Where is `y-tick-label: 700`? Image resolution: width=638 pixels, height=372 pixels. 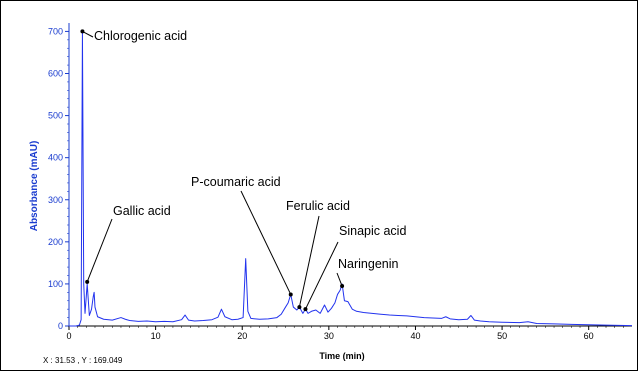
y-tick-label: 700 is located at coordinates (55, 31).